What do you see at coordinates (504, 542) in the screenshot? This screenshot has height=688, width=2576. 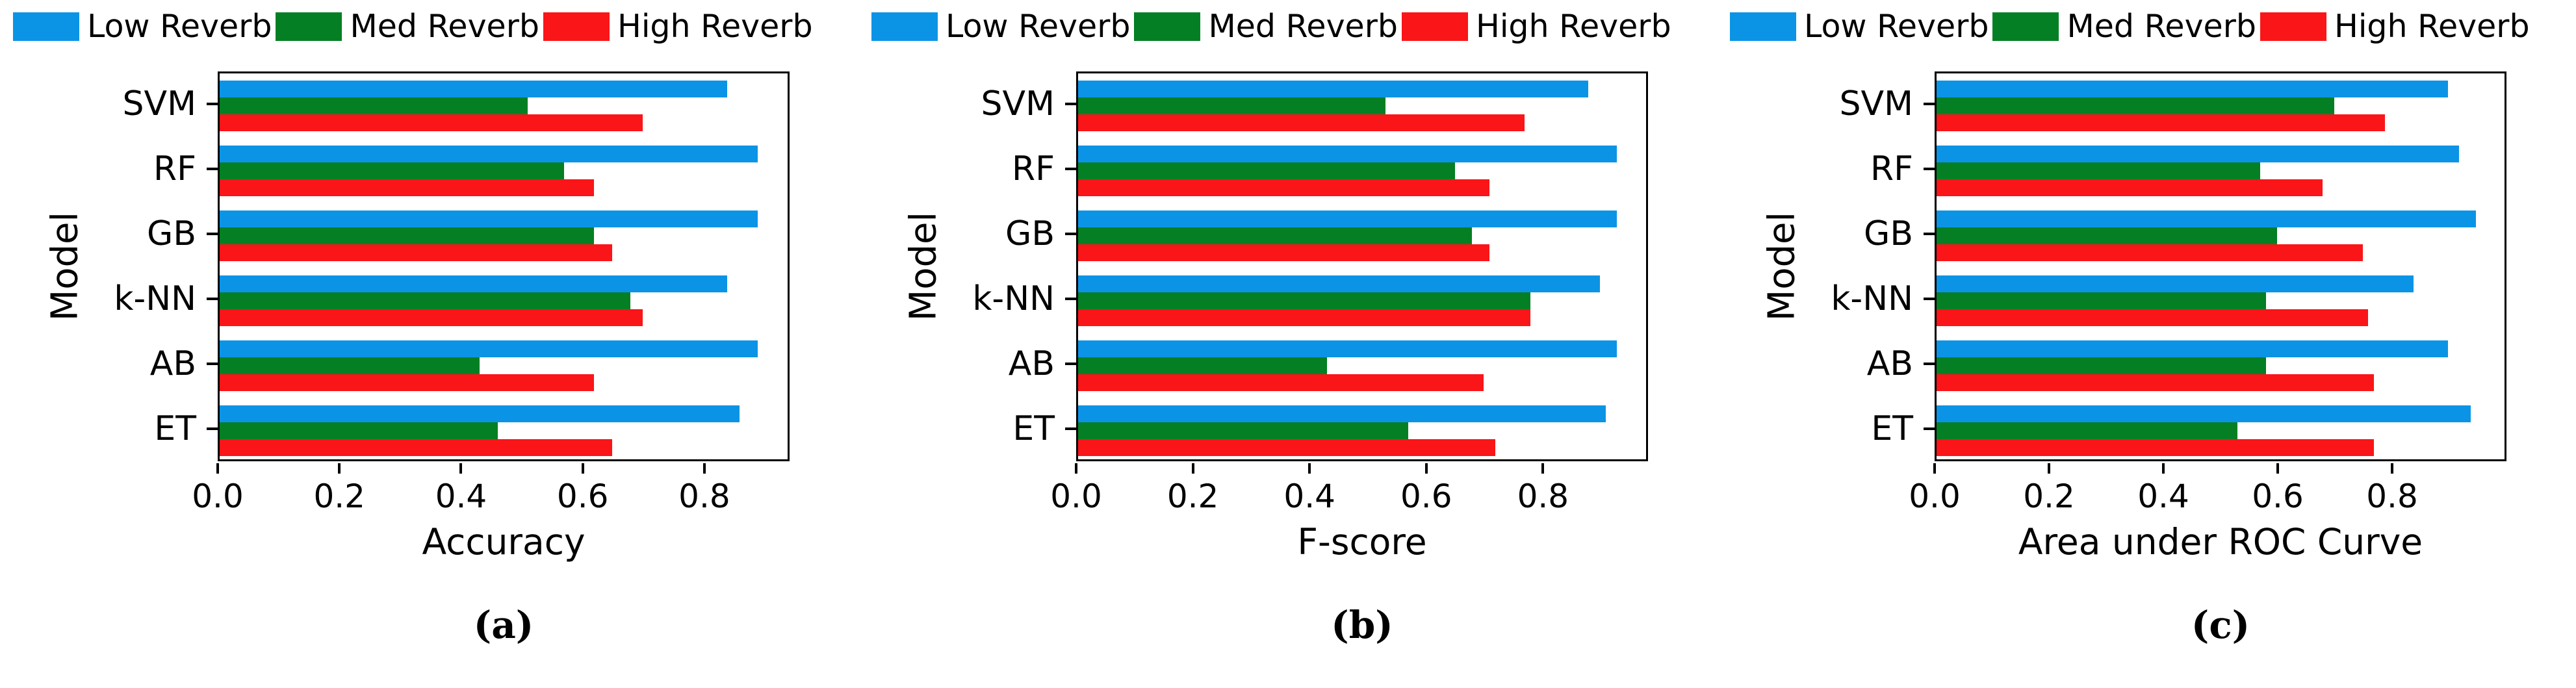 I see `x-axis-label: Accuracy` at bounding box center [504, 542].